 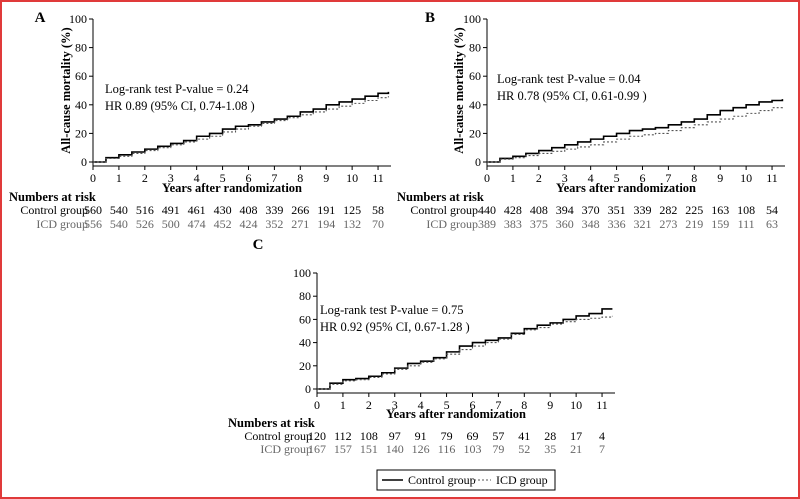 What do you see at coordinates (487, 224) in the screenshot?
I see `risk-icd-value: 389` at bounding box center [487, 224].